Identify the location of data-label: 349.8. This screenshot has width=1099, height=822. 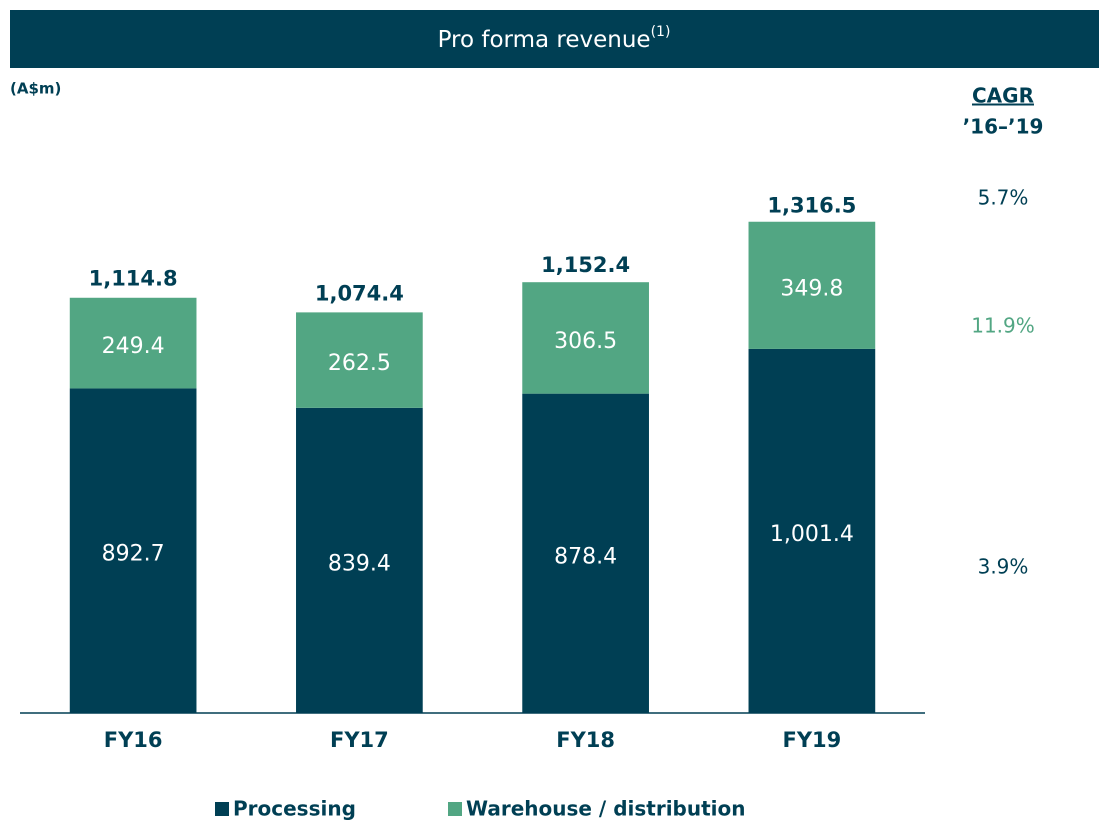
(811, 288).